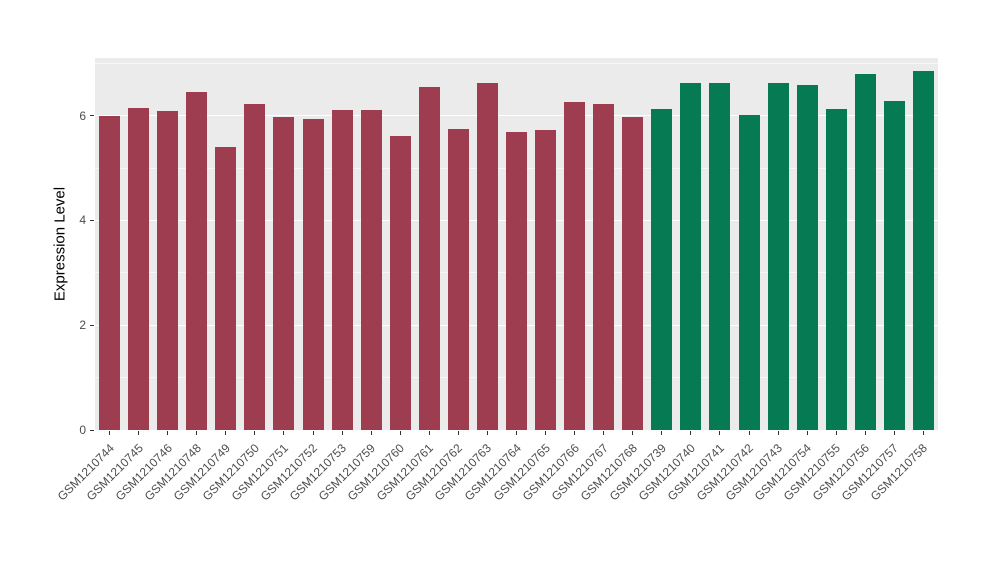 The image size is (1000, 580). What do you see at coordinates (82, 220) in the screenshot?
I see `y-tick-label: 4` at bounding box center [82, 220].